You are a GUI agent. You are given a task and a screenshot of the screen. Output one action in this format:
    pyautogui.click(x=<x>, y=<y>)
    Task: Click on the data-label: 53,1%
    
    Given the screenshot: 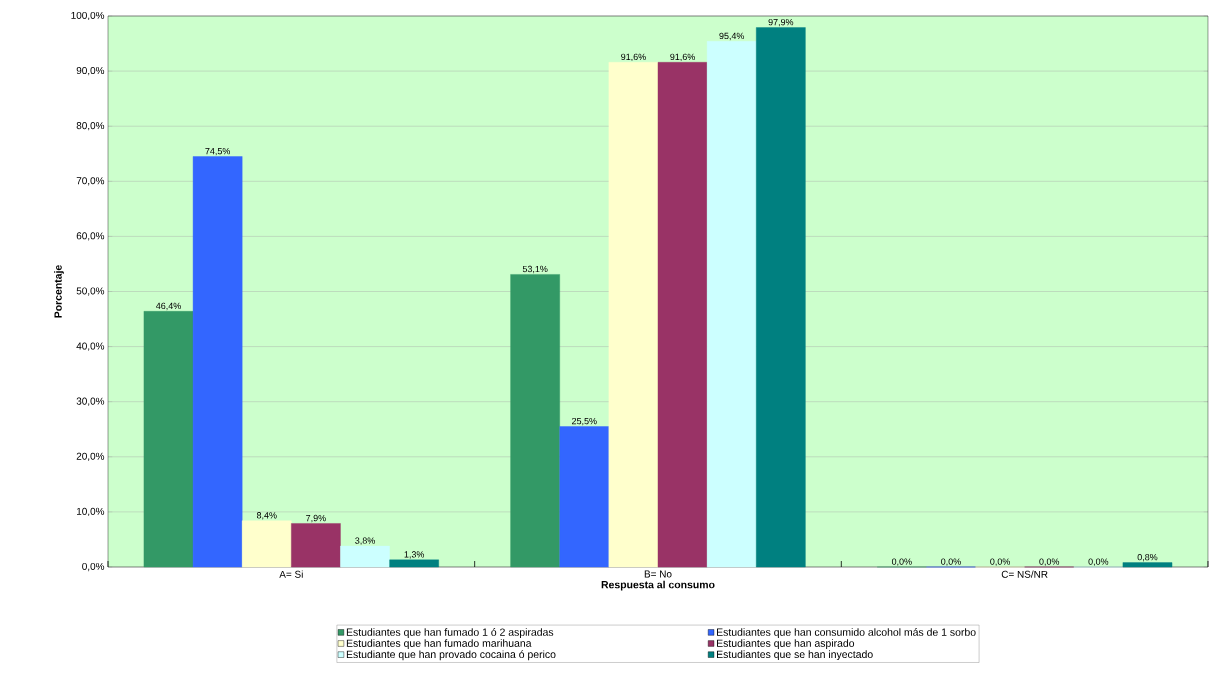 What is the action you would take?
    pyautogui.click(x=535, y=269)
    